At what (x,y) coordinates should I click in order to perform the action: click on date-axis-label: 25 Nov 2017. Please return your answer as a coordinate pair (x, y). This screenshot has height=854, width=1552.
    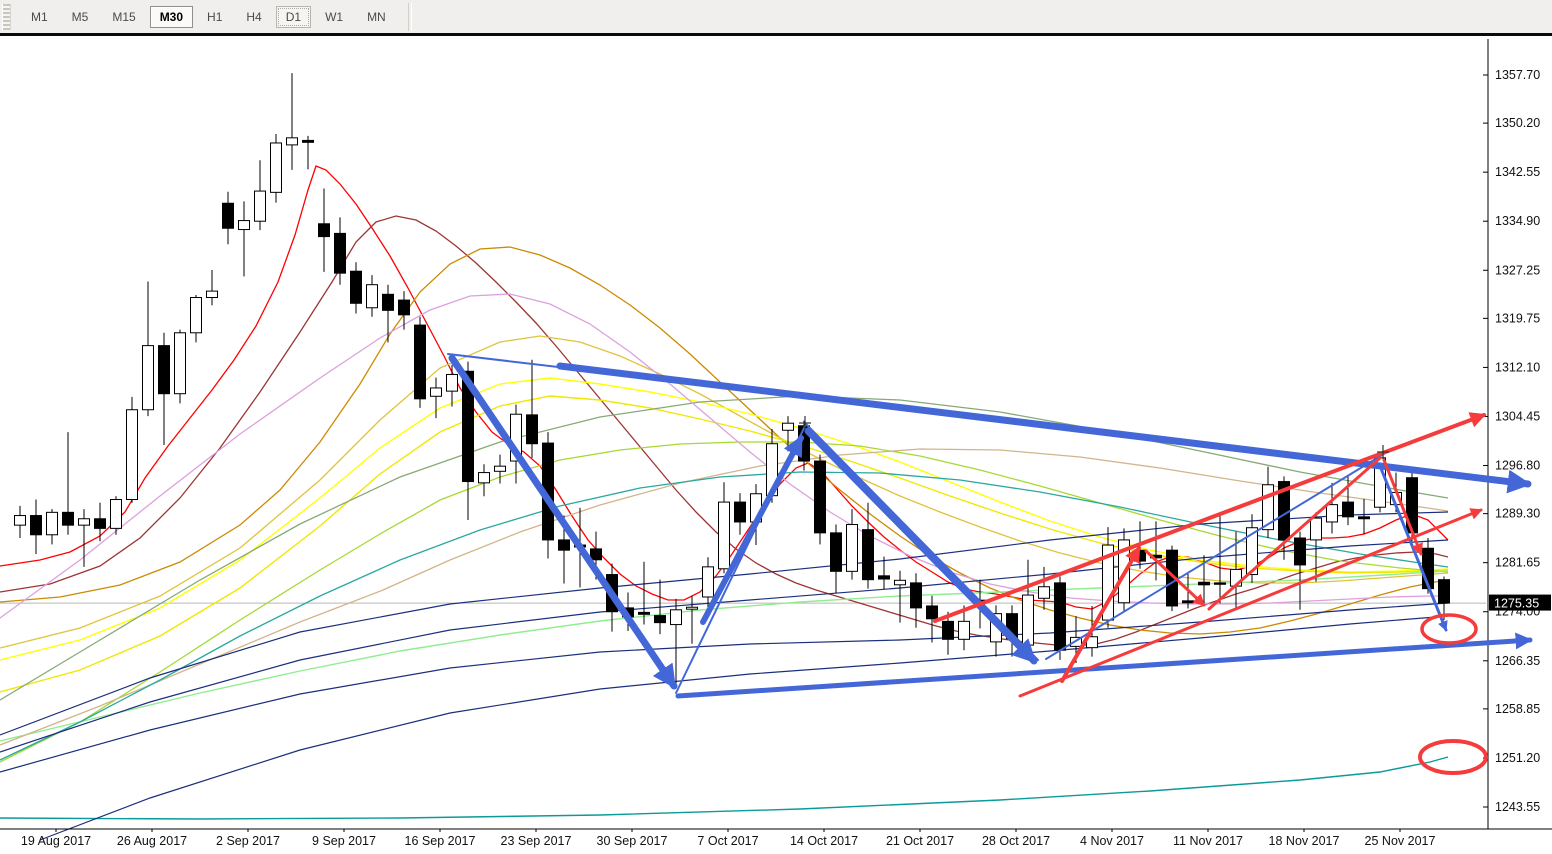
    Looking at the image, I should click on (1400, 841).